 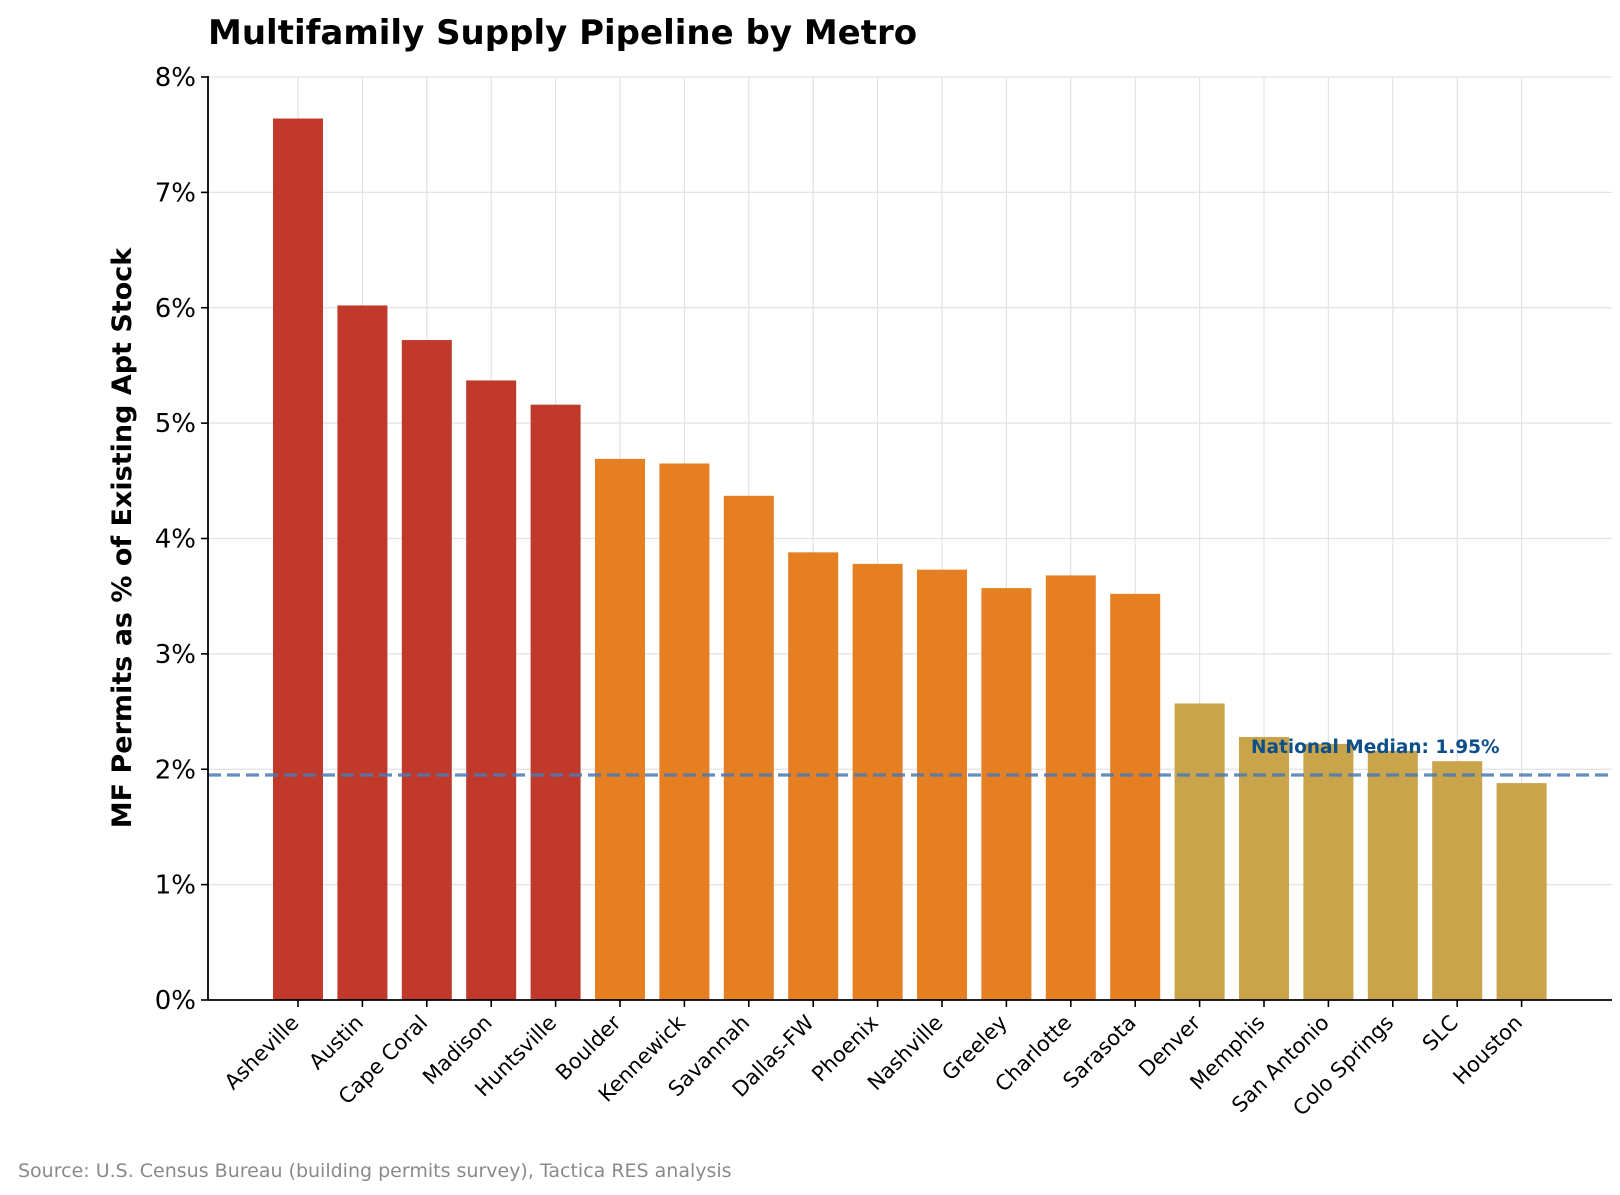 What do you see at coordinates (175, 540) in the screenshot?
I see `y-tick-label: 4%` at bounding box center [175, 540].